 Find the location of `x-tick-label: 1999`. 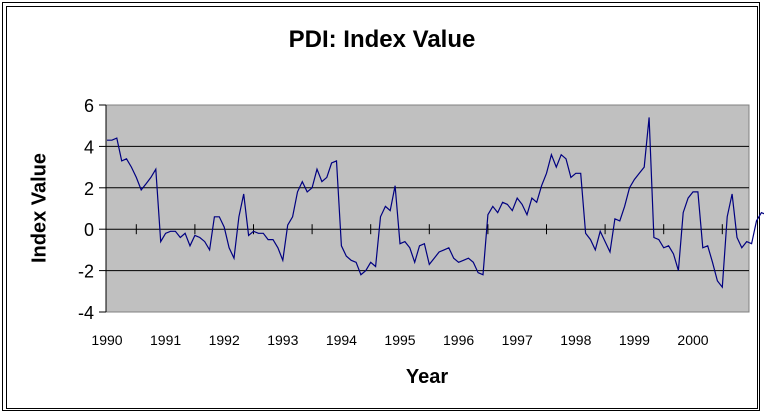

x-tick-label: 1999 is located at coordinates (634, 340).